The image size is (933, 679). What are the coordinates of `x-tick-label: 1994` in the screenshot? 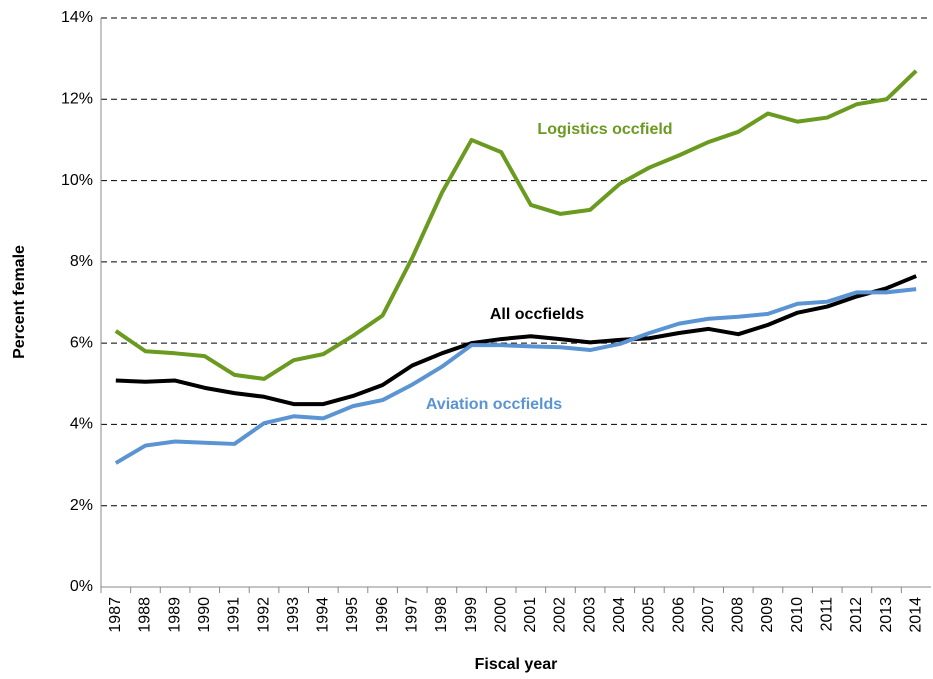 It's located at (323, 615).